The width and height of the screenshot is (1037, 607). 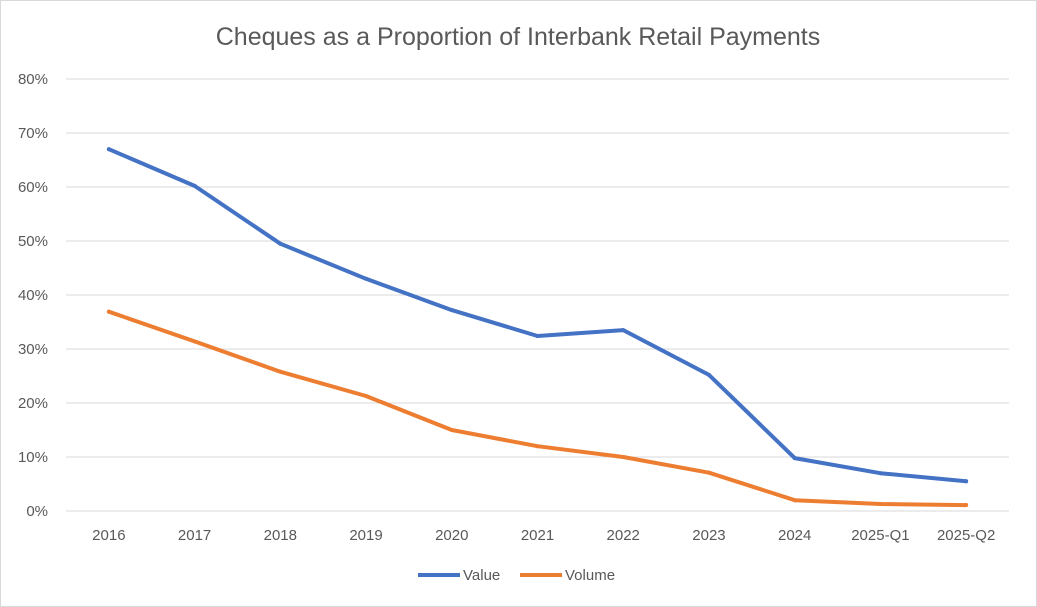 What do you see at coordinates (537, 535) in the screenshot?
I see `x-tick-label: 2021` at bounding box center [537, 535].